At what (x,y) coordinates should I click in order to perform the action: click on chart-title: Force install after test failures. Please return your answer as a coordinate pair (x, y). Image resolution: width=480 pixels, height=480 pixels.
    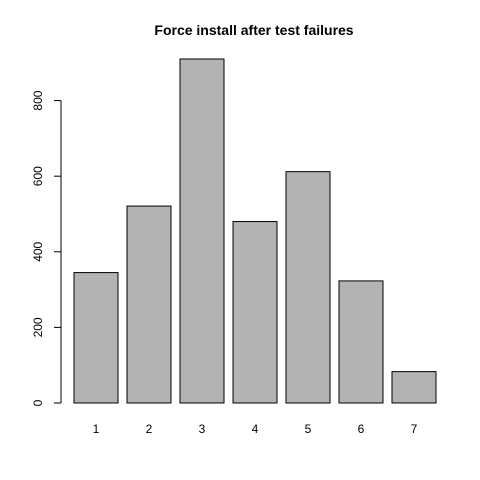
    Looking at the image, I should click on (253, 30).